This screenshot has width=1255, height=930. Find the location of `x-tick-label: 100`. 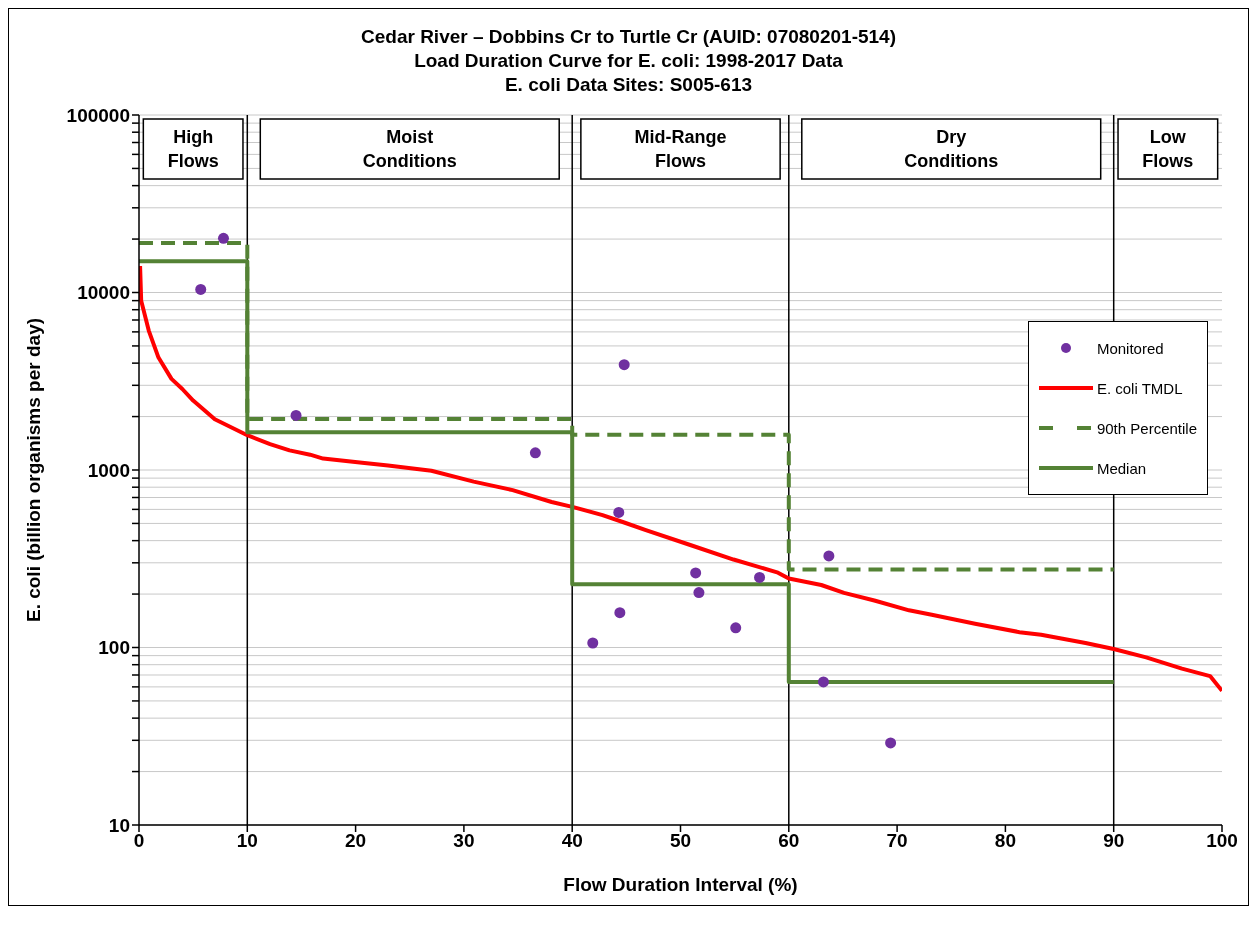

x-tick-label: 100 is located at coordinates (1222, 841).